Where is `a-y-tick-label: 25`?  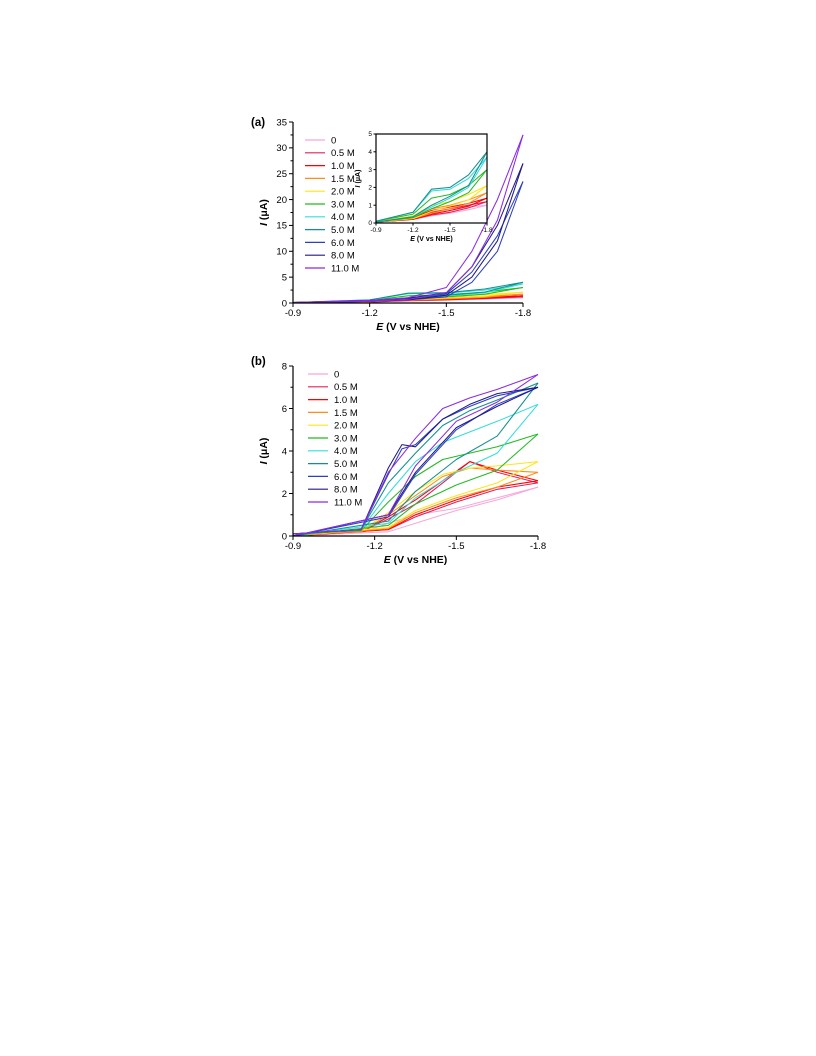
a-y-tick-label: 25 is located at coordinates (281, 174).